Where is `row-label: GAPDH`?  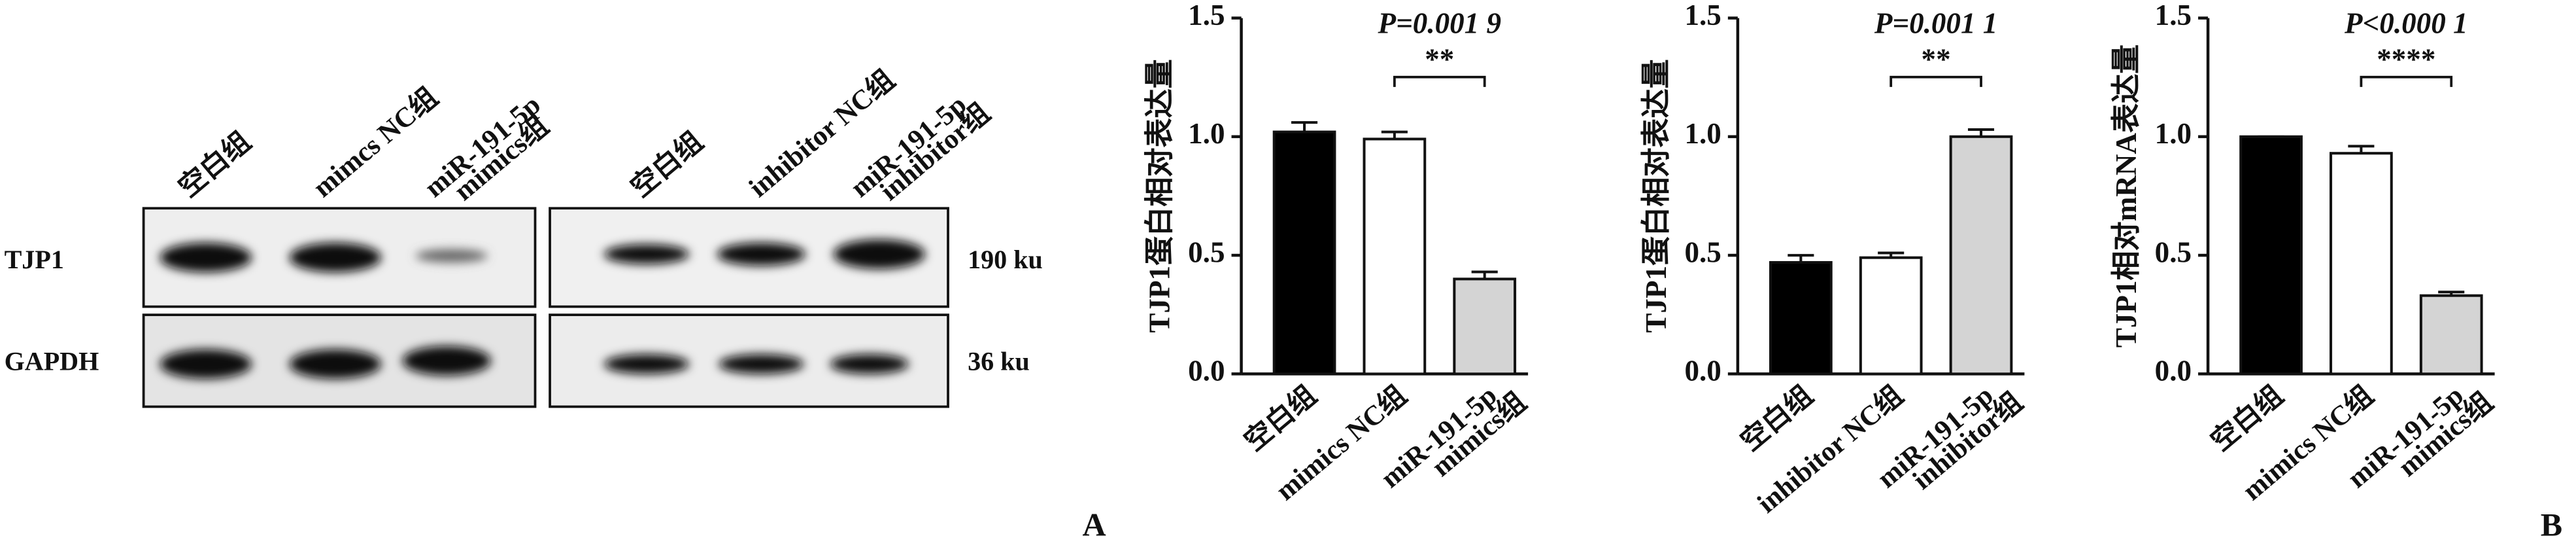
row-label: GAPDH is located at coordinates (52, 361).